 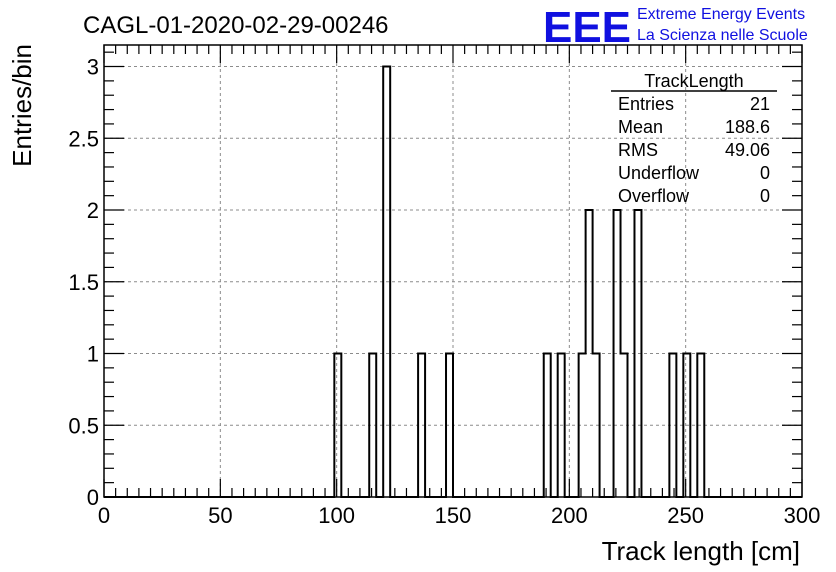 I want to click on eee-logo-mark: EEE, so click(x=587, y=27).